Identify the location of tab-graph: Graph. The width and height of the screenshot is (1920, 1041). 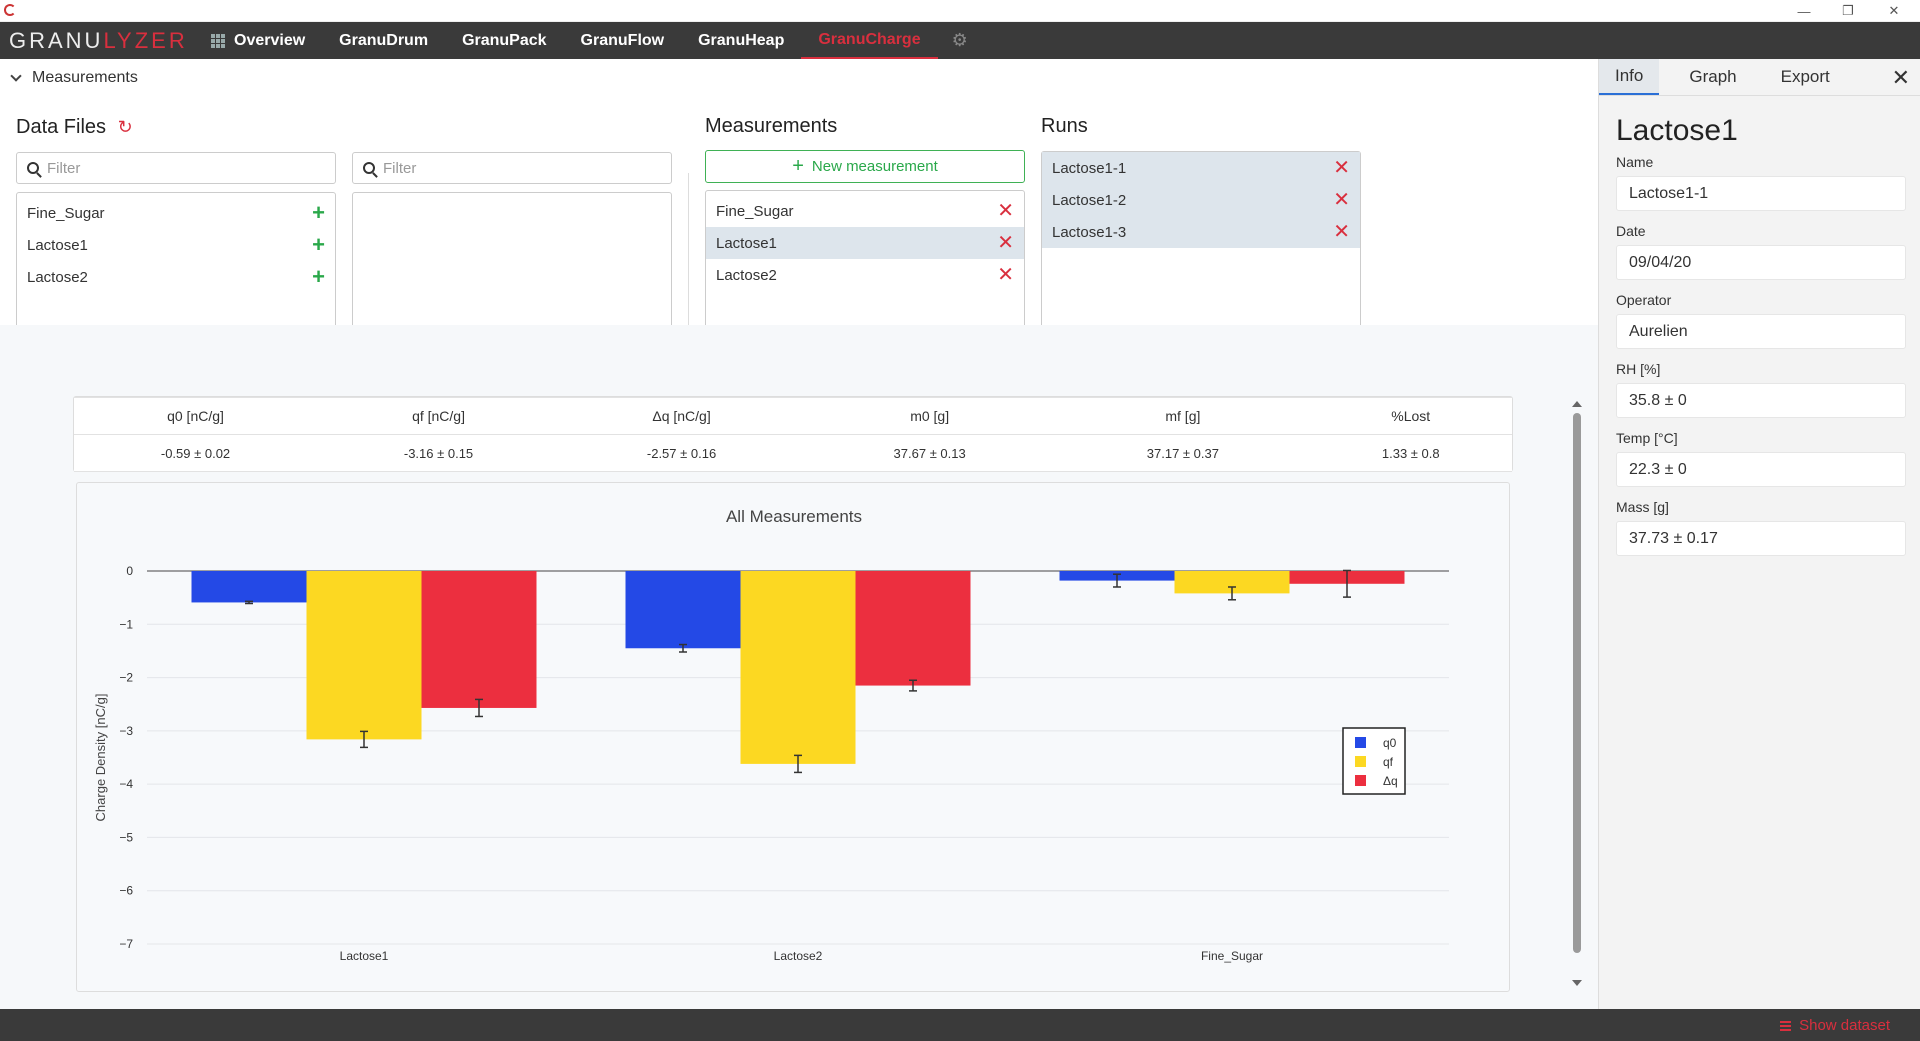
(1713, 76).